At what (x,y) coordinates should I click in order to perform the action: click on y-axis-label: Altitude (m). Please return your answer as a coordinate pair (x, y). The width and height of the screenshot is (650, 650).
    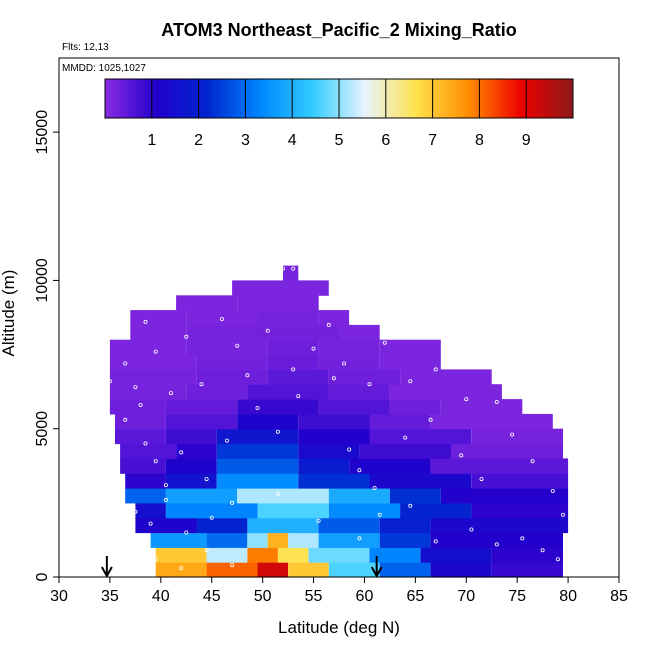
    Looking at the image, I should click on (9, 313).